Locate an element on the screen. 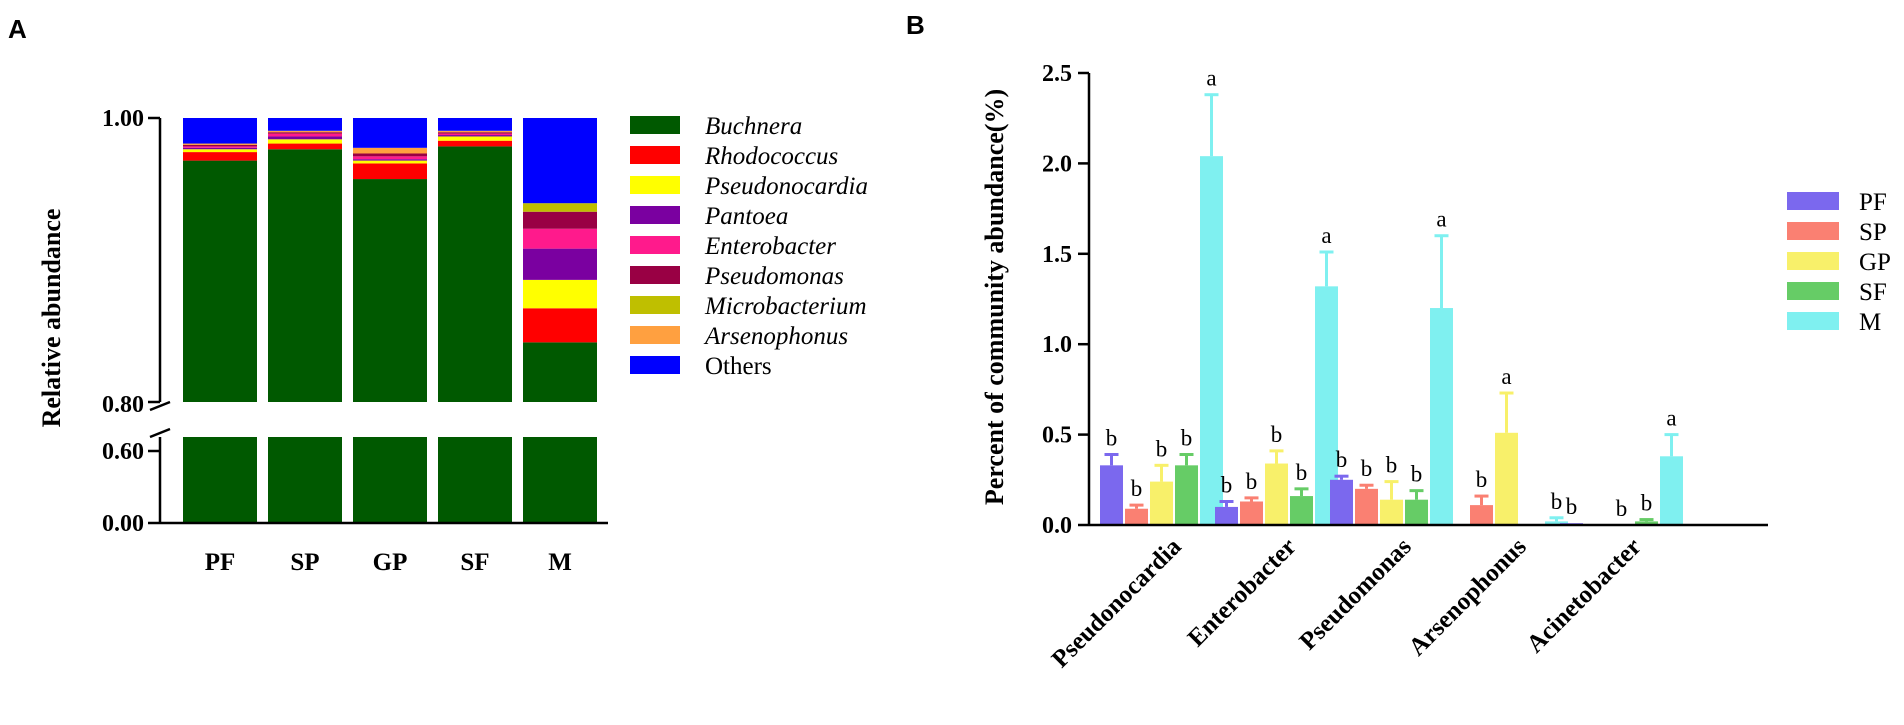 Image resolution: width=1904 pixels, height=725 pixels. a-segment-sp-rhodococcus is located at coordinates (305, 146).